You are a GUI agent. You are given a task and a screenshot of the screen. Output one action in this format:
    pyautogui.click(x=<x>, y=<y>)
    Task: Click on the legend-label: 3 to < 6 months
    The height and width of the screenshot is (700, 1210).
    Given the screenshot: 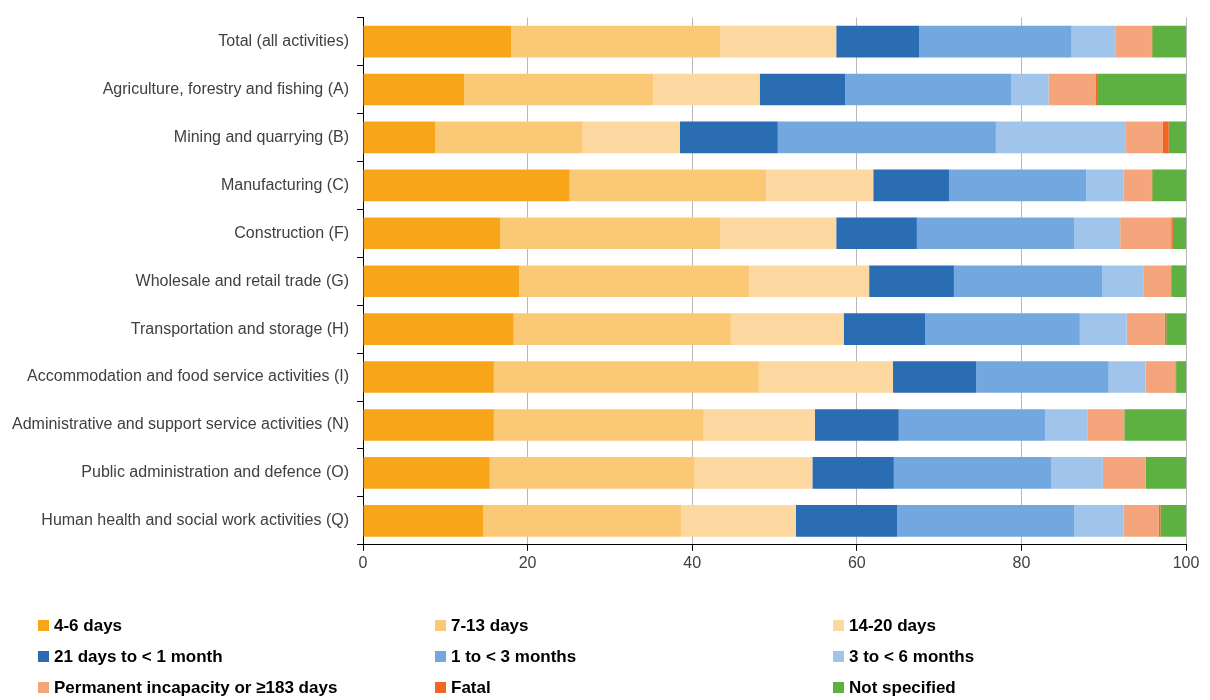 What is the action you would take?
    pyautogui.click(x=912, y=656)
    